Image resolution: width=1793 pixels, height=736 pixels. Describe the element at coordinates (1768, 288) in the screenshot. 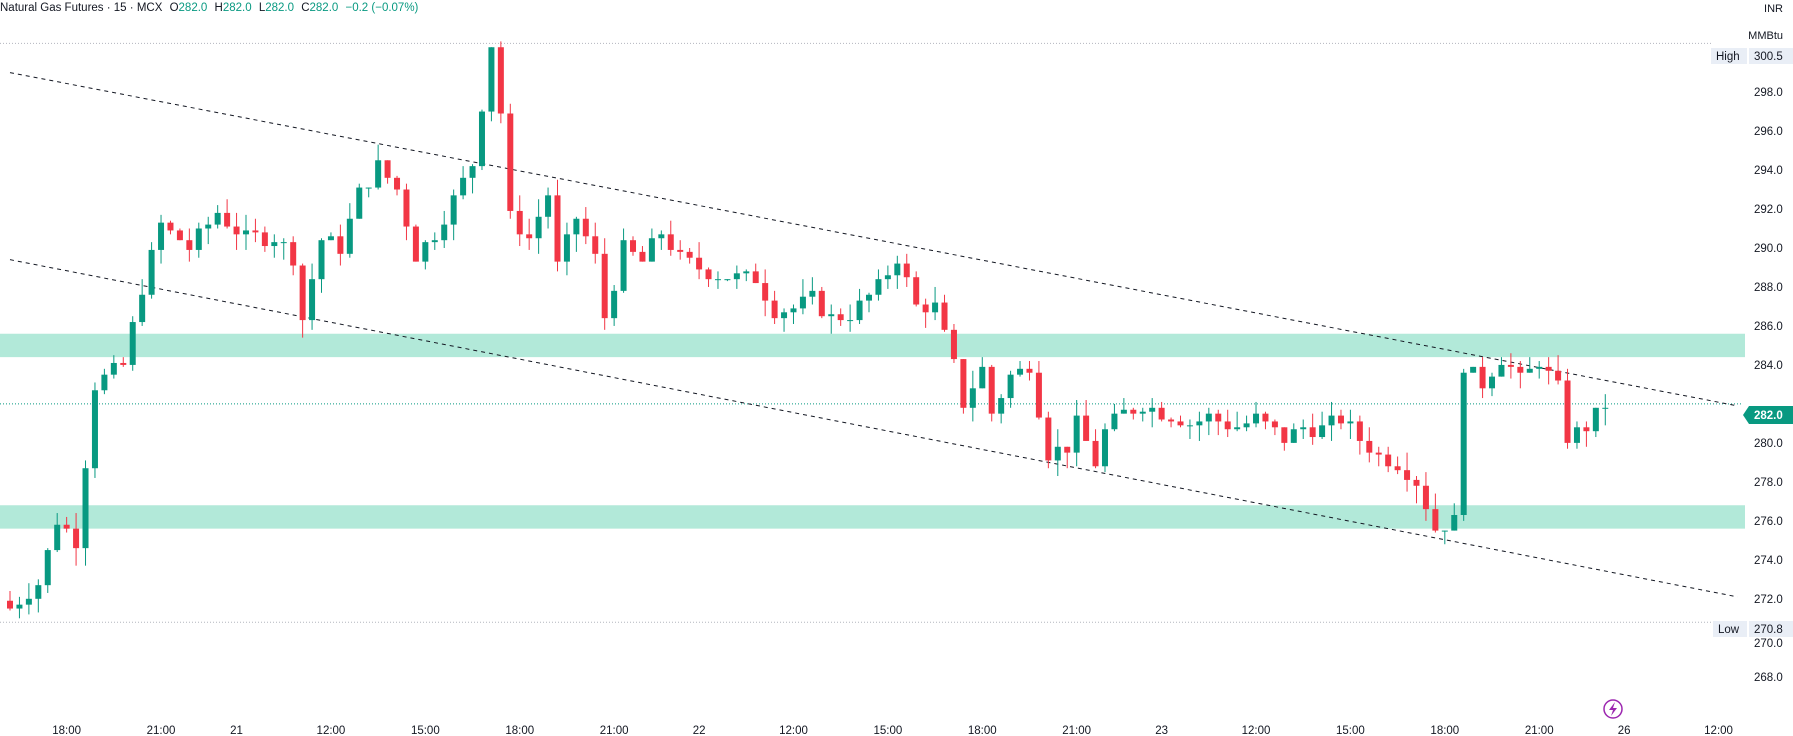

I see `y-tick-label: 288.0` at that location.